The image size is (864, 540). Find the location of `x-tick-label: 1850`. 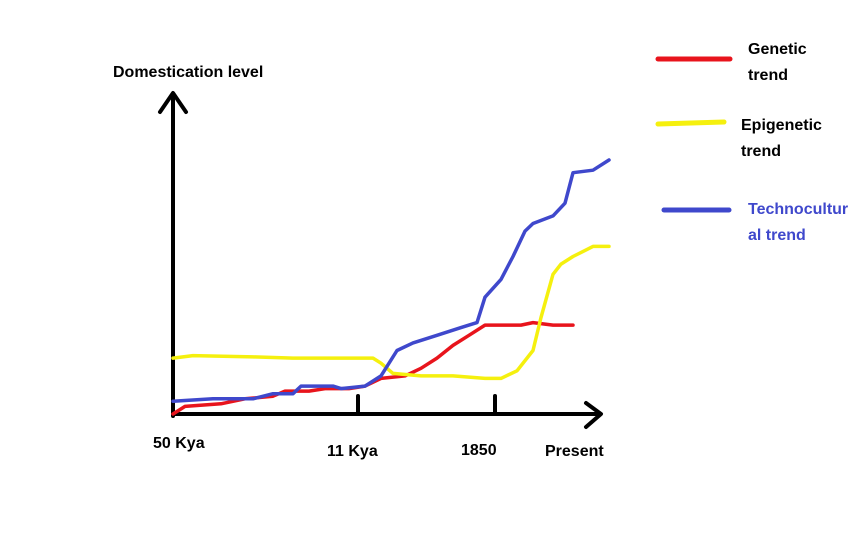

x-tick-label: 1850 is located at coordinates (479, 450).